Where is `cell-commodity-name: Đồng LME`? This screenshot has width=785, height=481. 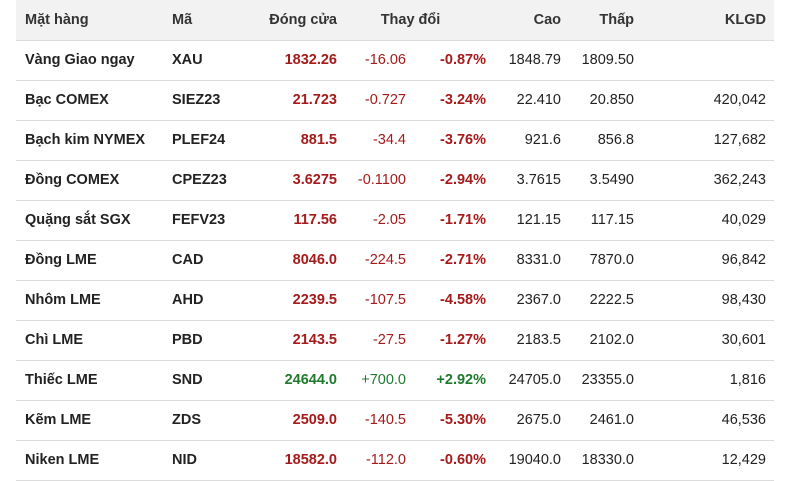 cell-commodity-name: Đồng LME is located at coordinates (61, 260).